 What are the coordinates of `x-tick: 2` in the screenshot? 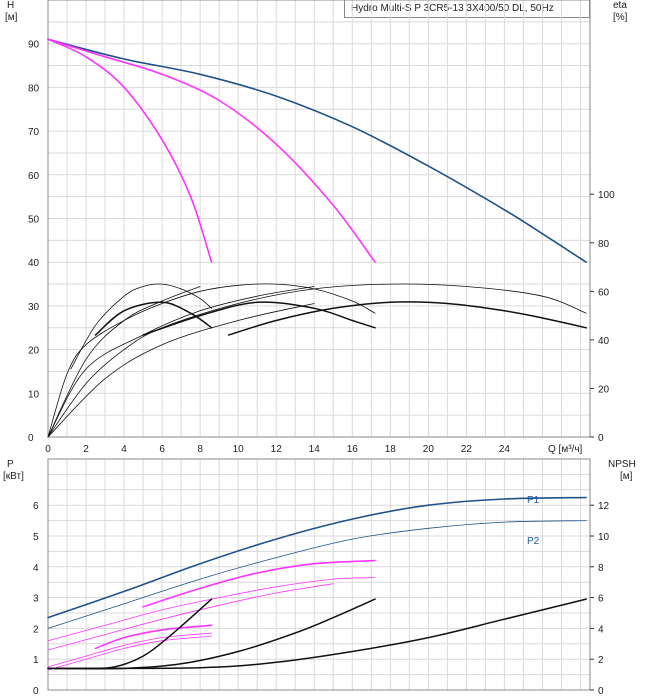 It's located at (86, 449).